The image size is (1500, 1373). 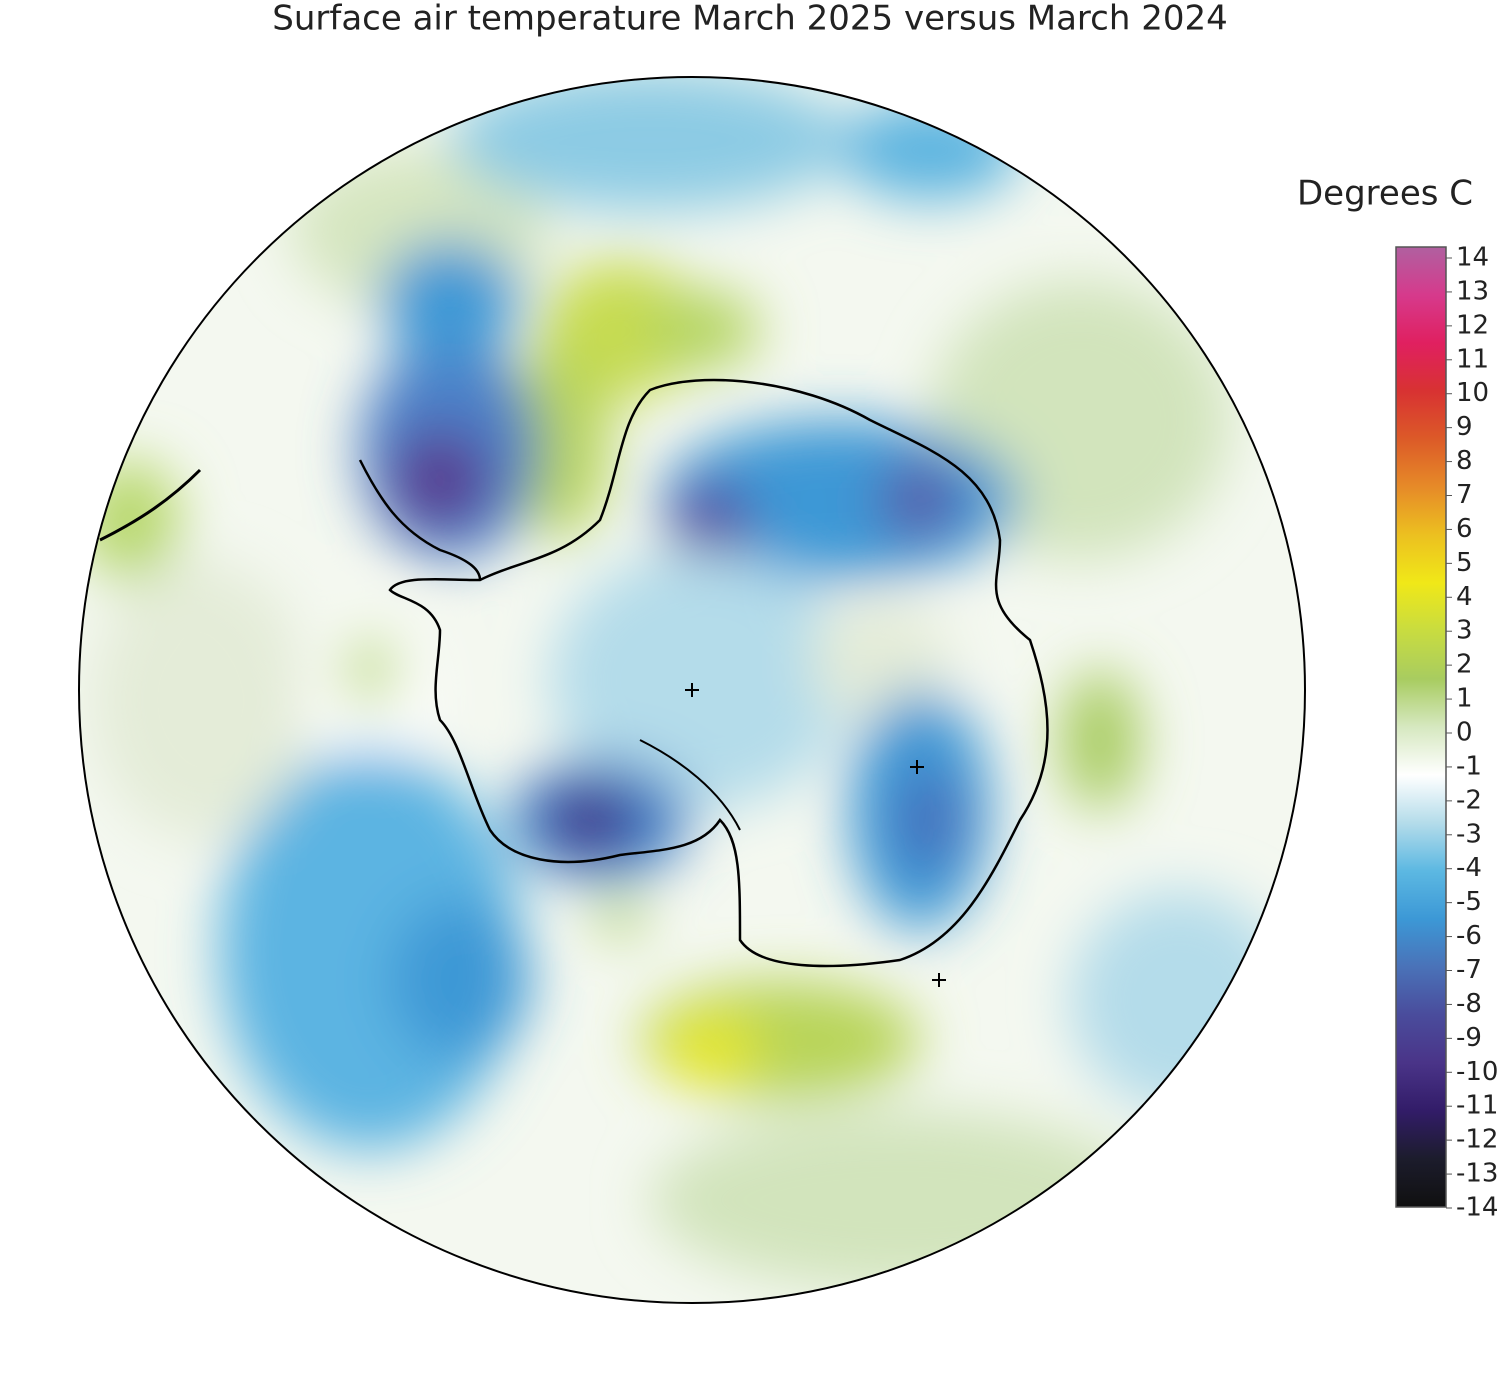 What do you see at coordinates (1469, 1038) in the screenshot?
I see `colorbar-tick-label: -9` at bounding box center [1469, 1038].